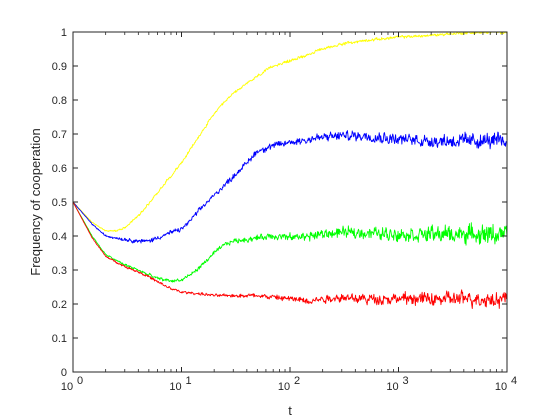 Image resolution: width=560 pixels, height=420 pixels. I want to click on x-tick-label-exponent: 1, so click(189, 381).